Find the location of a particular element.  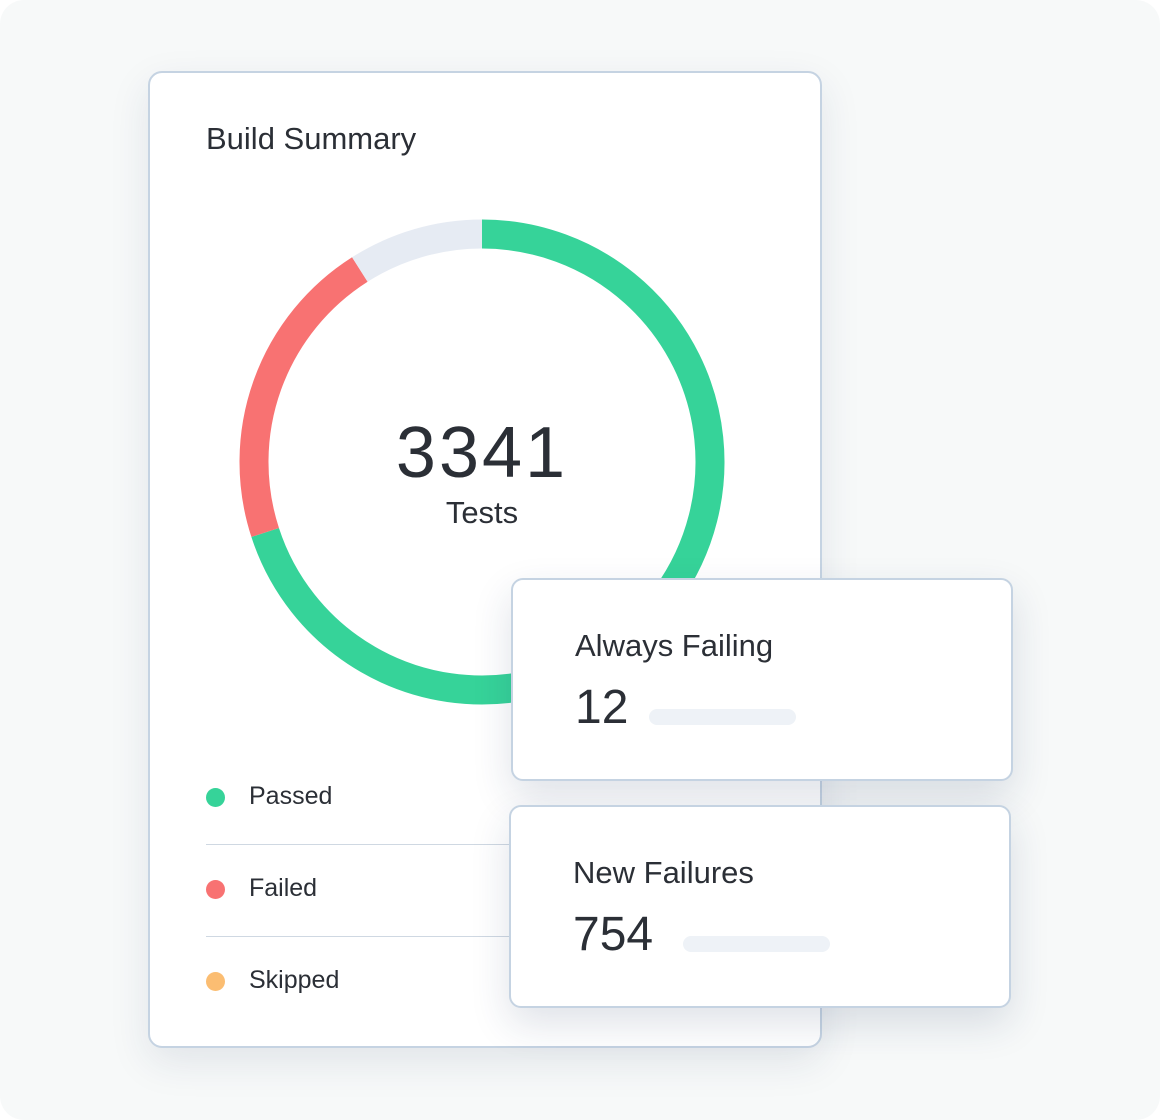

always-failing-card: Always Failing 12 is located at coordinates (762, 679).